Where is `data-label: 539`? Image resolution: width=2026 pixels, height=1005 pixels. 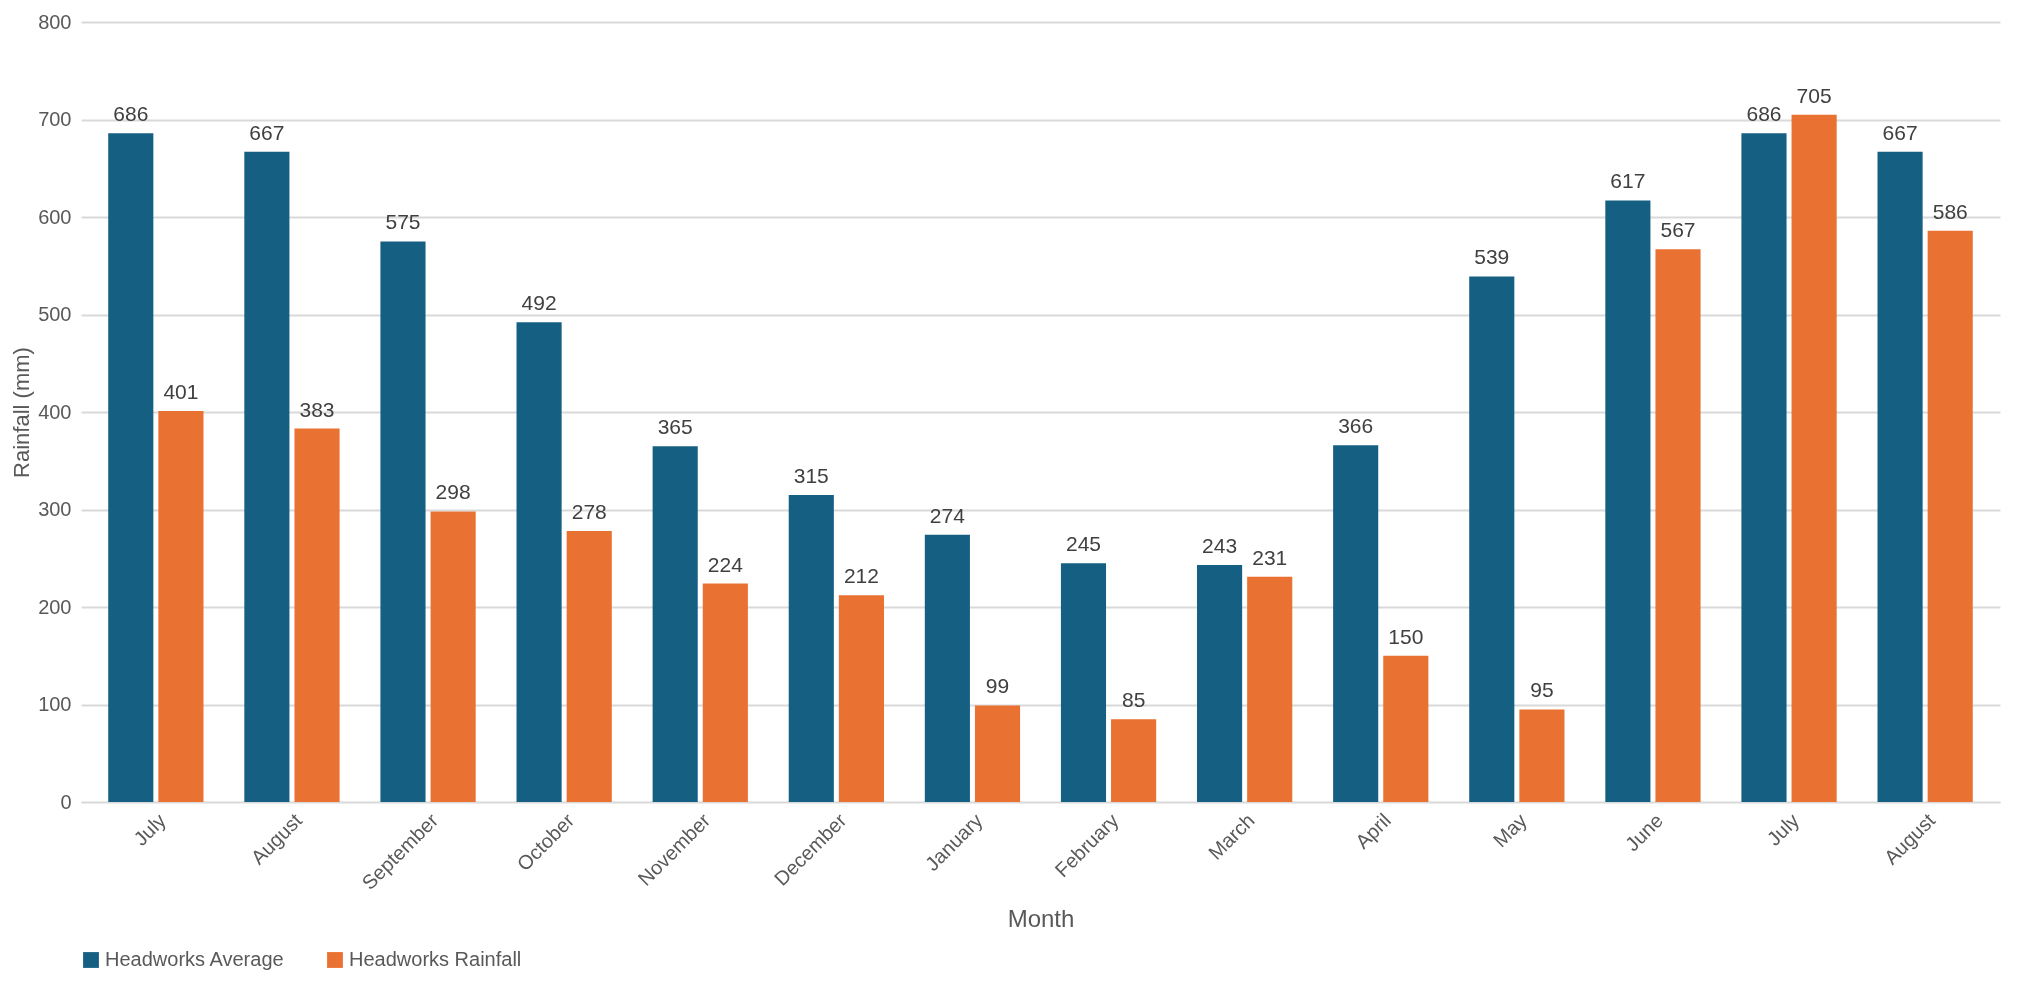
data-label: 539 is located at coordinates (1492, 257).